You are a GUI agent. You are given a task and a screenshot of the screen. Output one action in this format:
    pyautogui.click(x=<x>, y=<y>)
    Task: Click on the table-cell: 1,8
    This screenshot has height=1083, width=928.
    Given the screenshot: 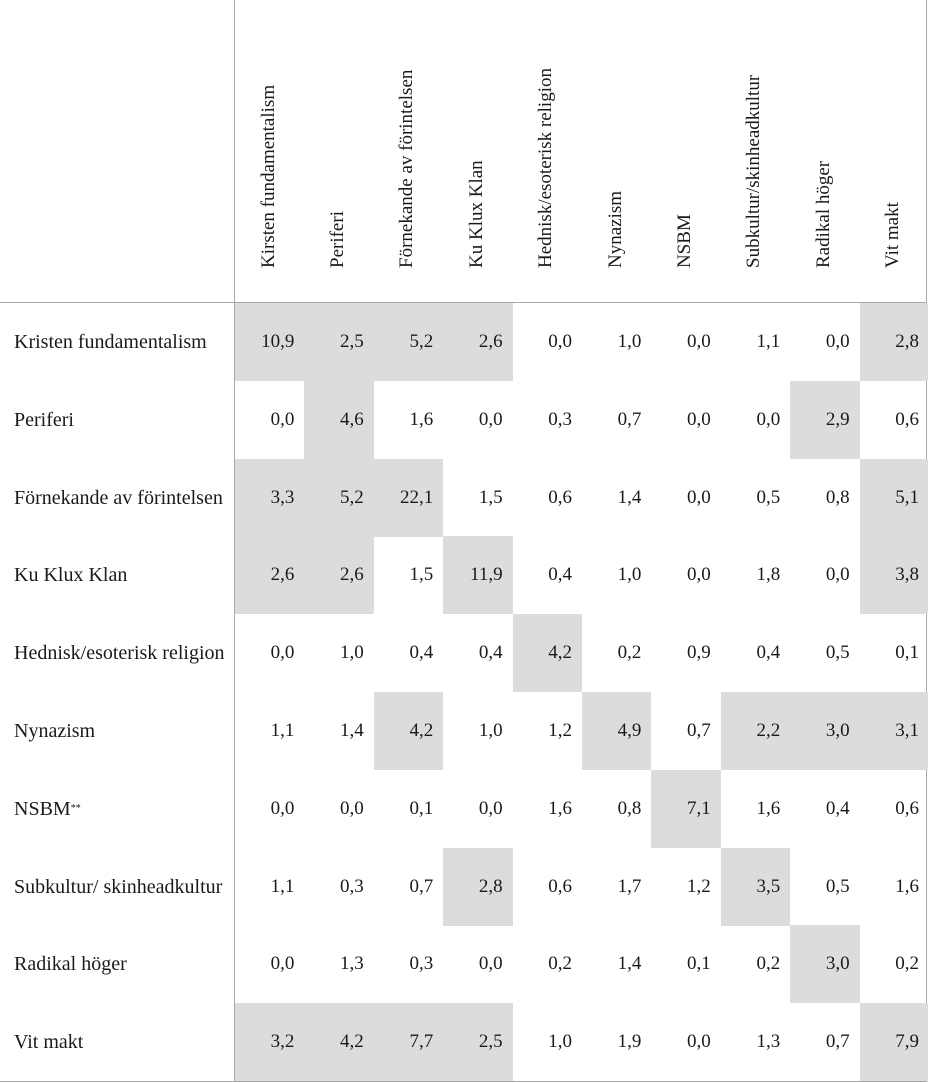 What is the action you would take?
    pyautogui.click(x=768, y=575)
    